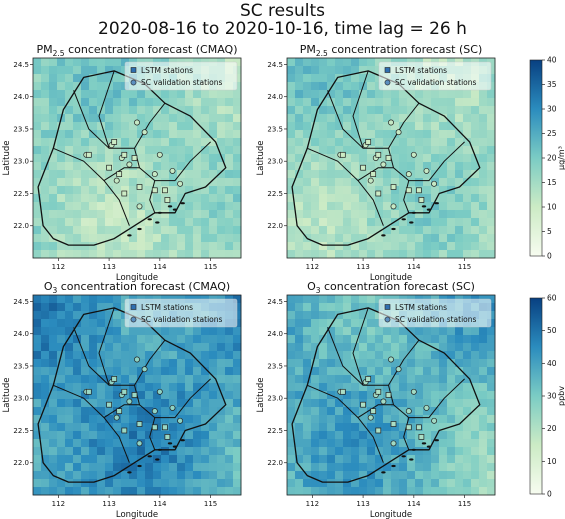 This screenshot has height=519, width=565. Describe the element at coordinates (421, 70) in the screenshot. I see `legend-lstm-label: LSTM stations` at that location.